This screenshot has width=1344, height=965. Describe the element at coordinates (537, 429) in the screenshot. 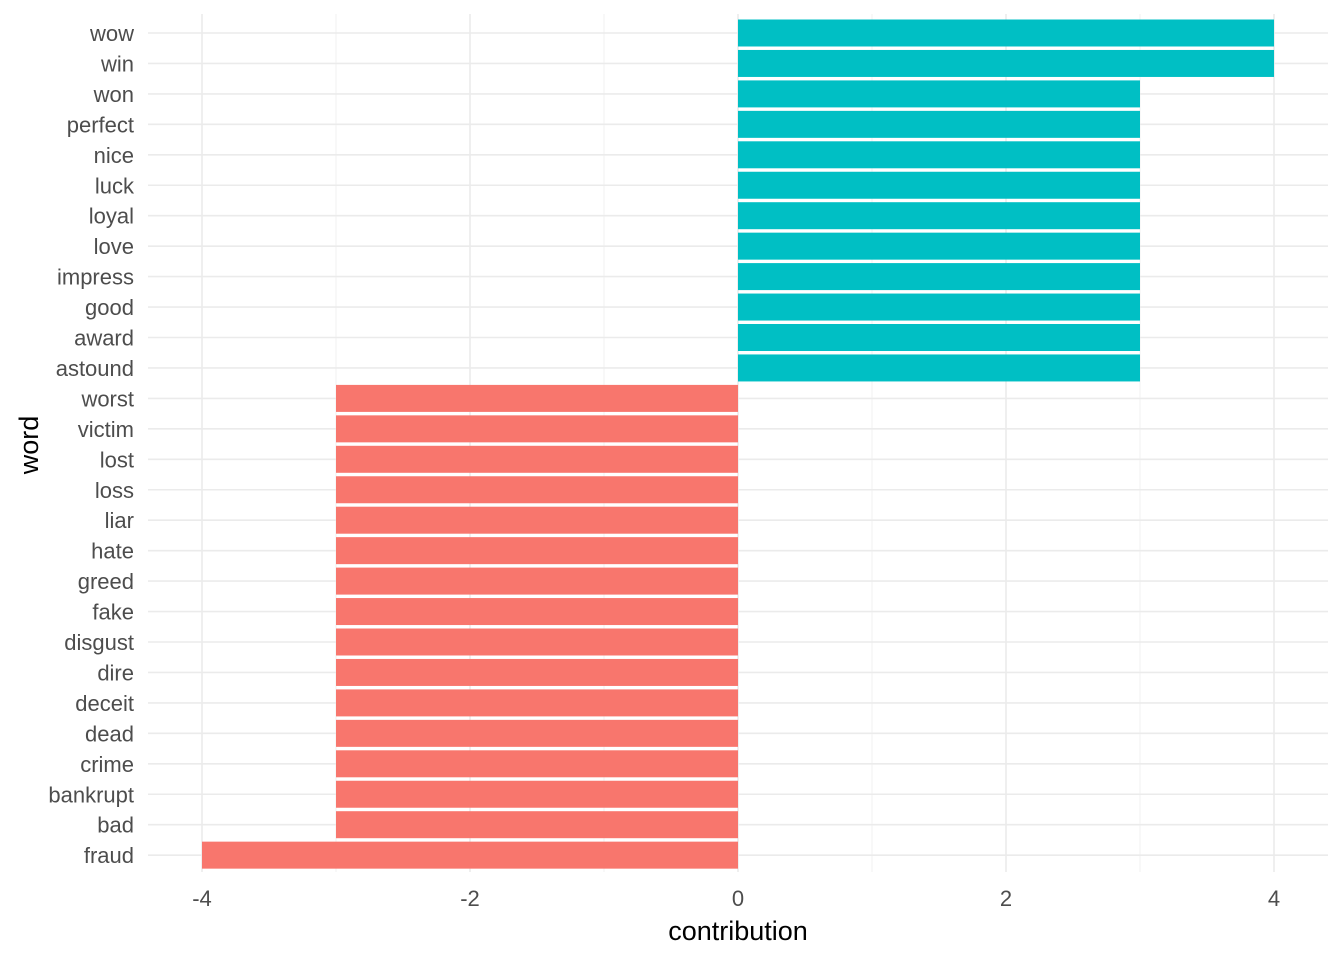

I see `bar-victim` at that location.